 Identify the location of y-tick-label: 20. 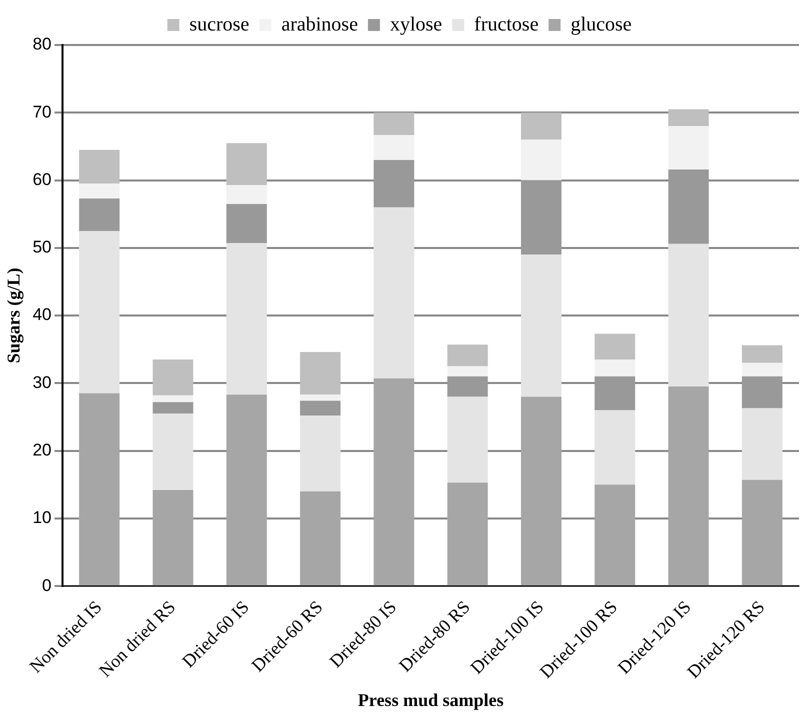
(42, 450).